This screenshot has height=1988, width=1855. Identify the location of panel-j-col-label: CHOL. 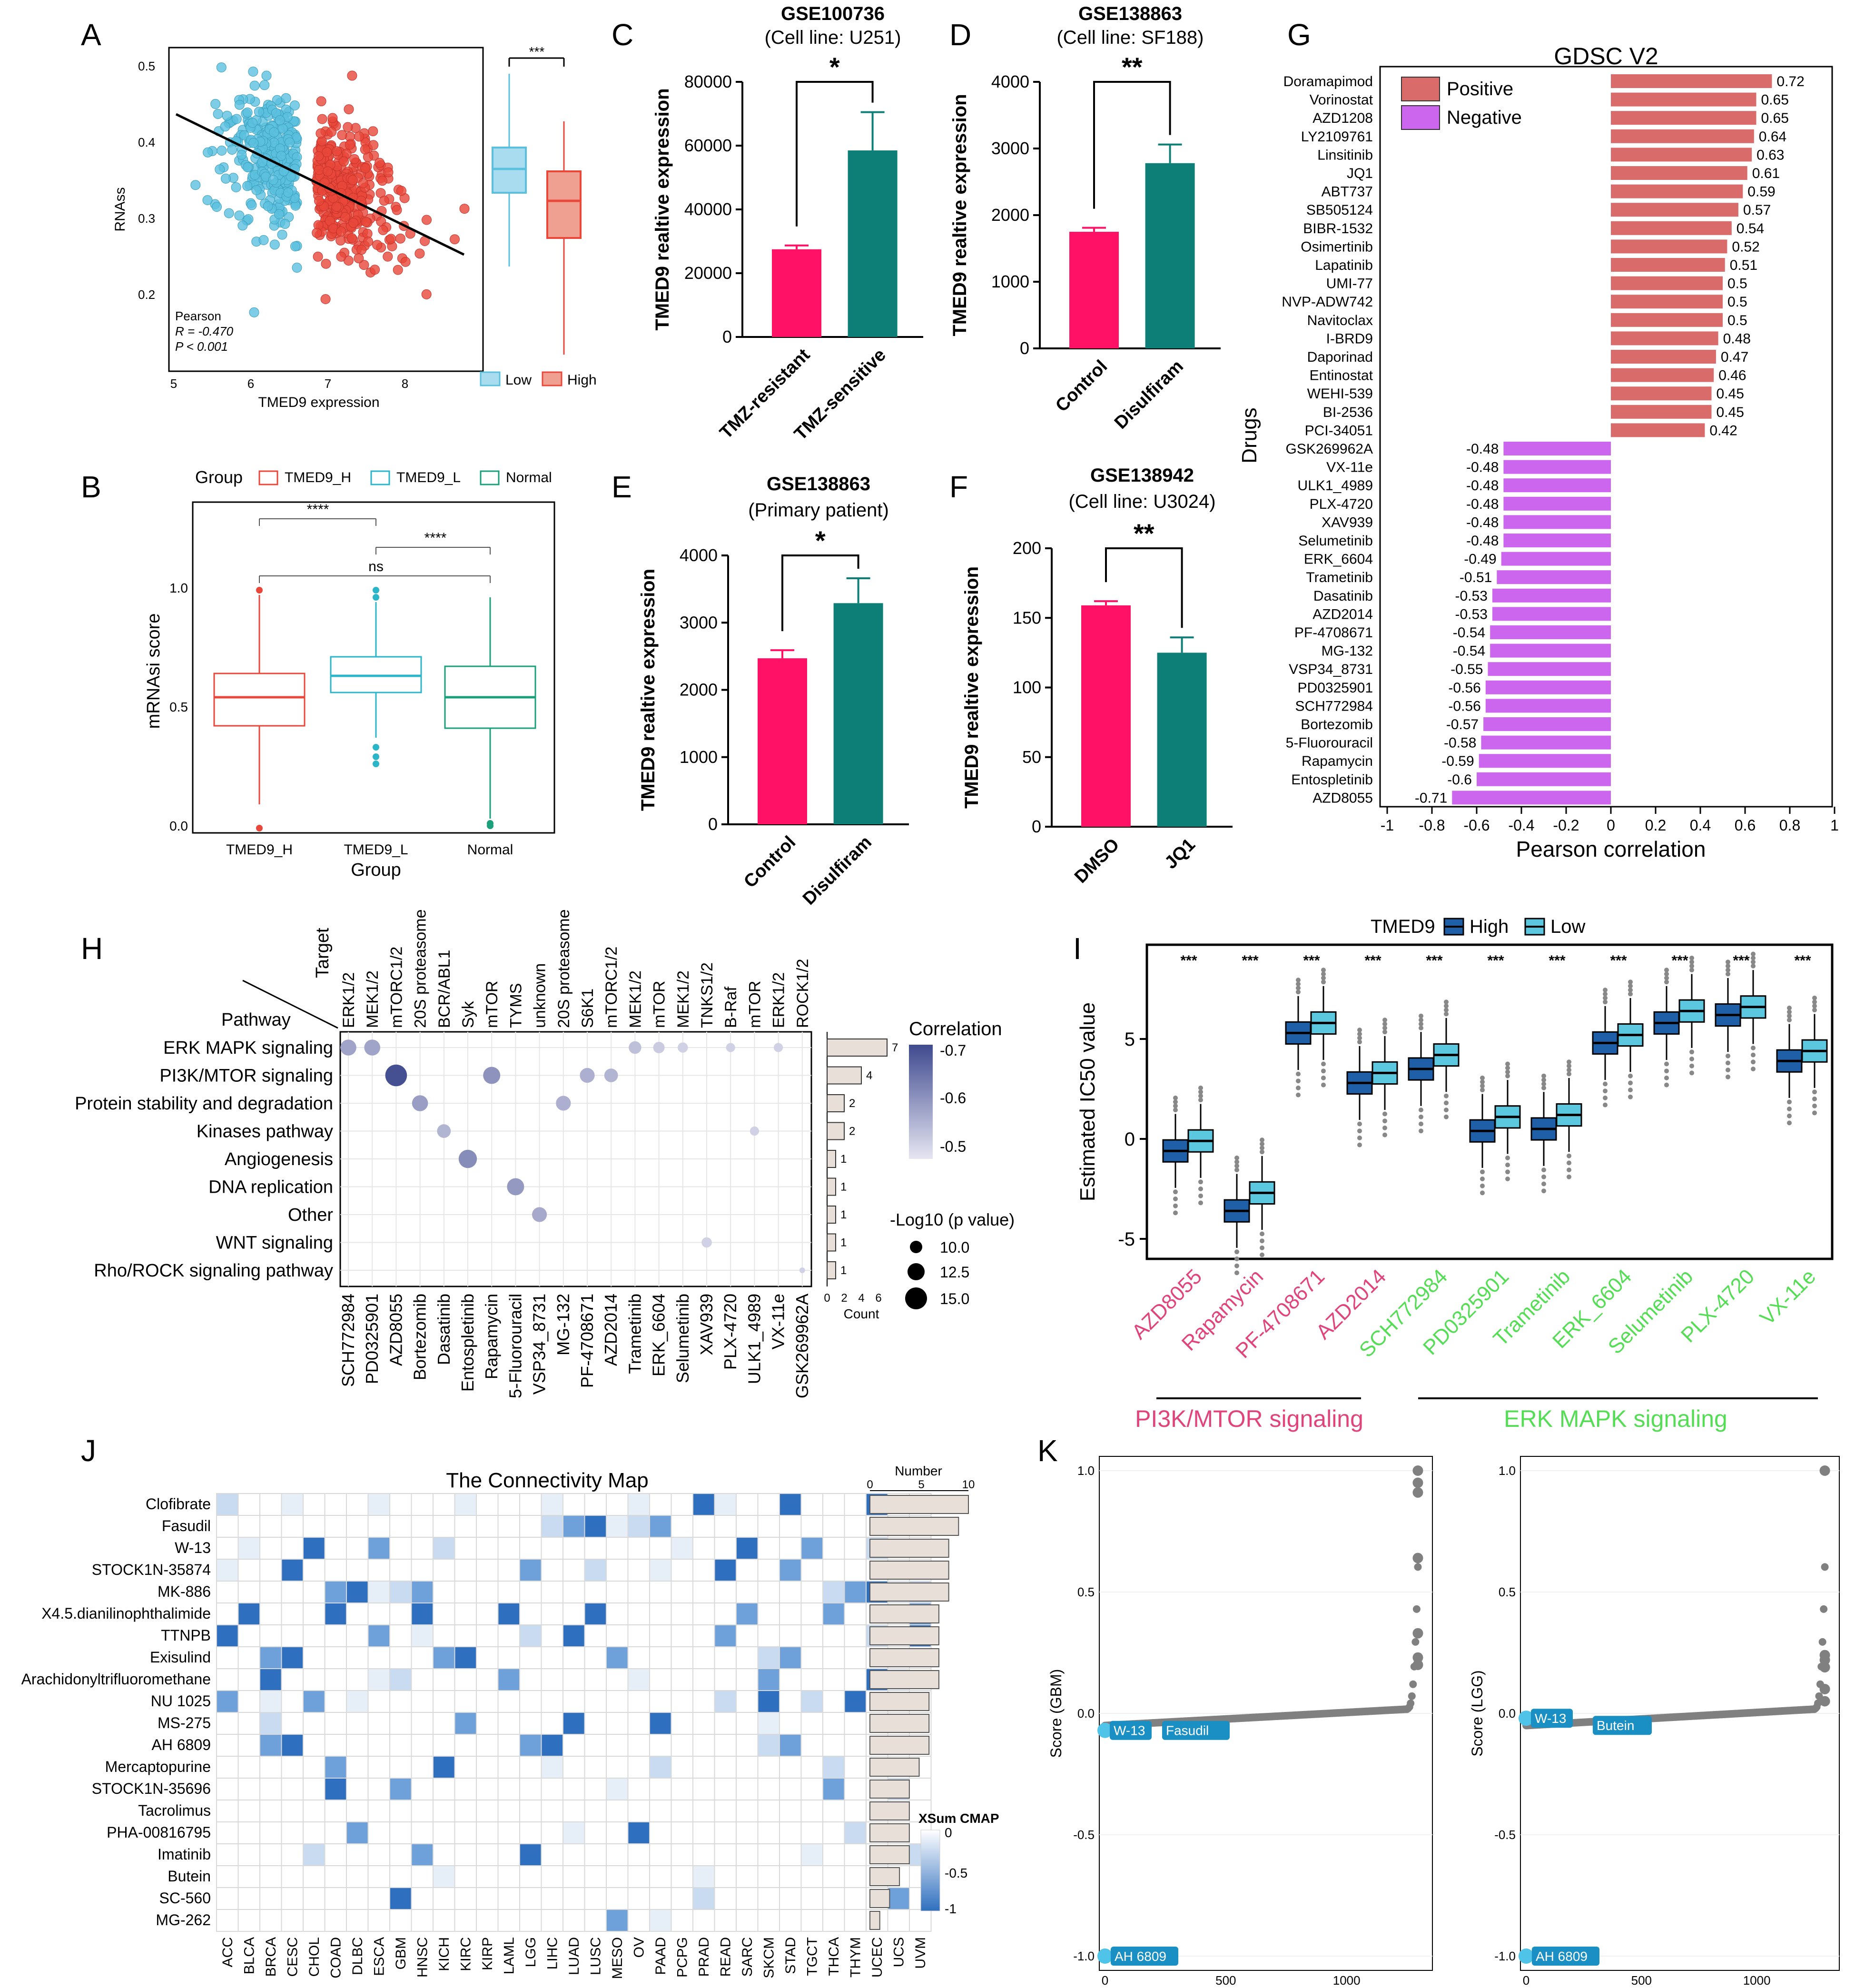
(314, 1957).